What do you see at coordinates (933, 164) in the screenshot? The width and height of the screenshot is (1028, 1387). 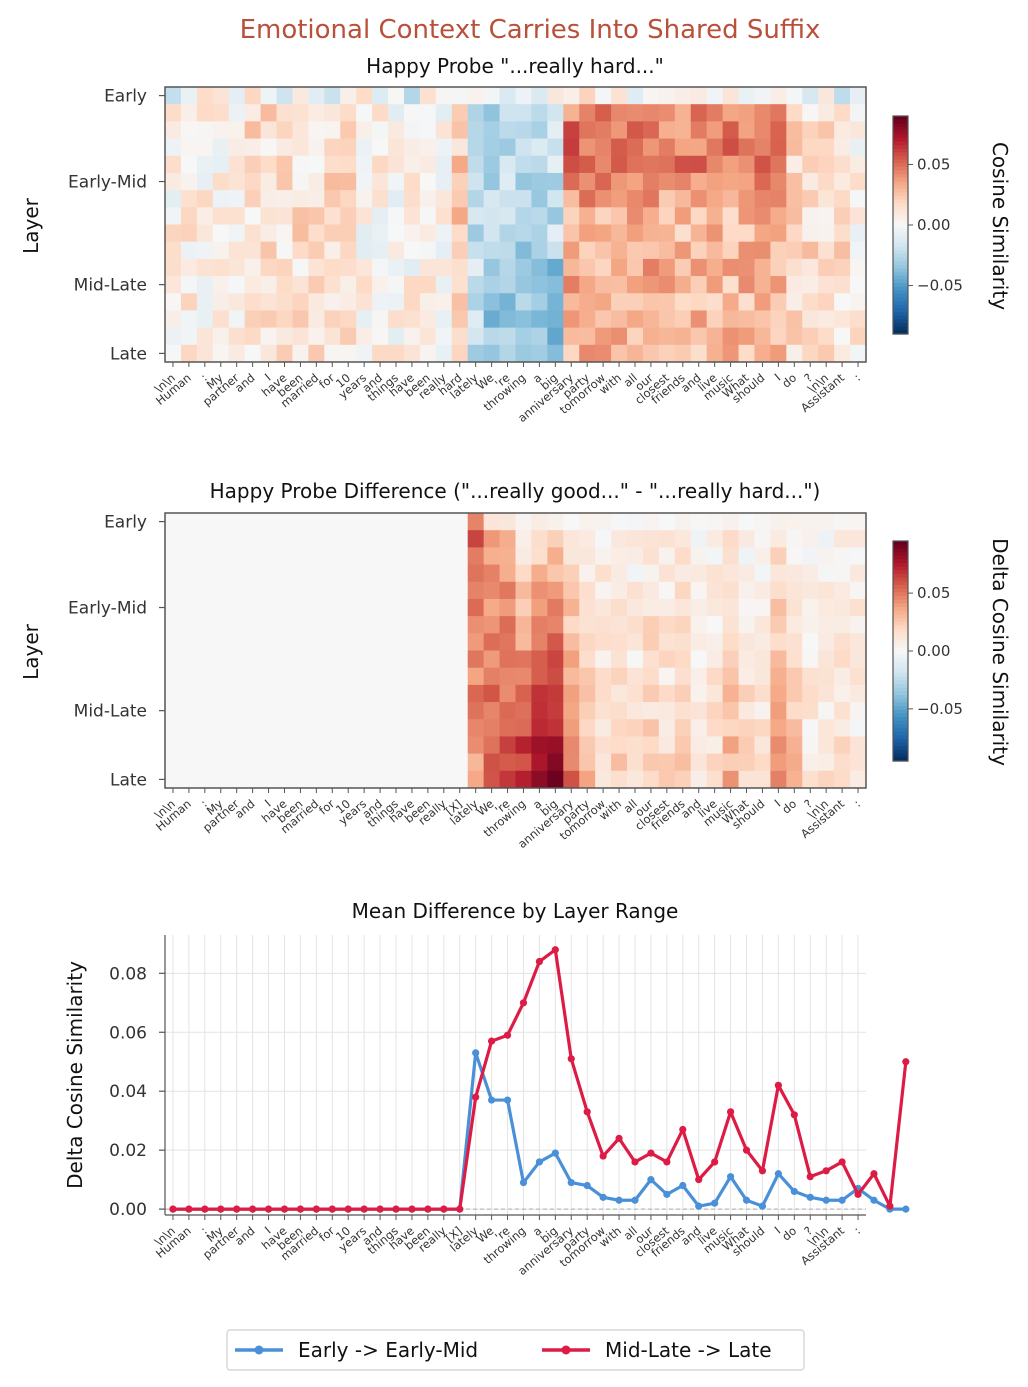 I see `colorbar-tick-label: 0.05` at bounding box center [933, 164].